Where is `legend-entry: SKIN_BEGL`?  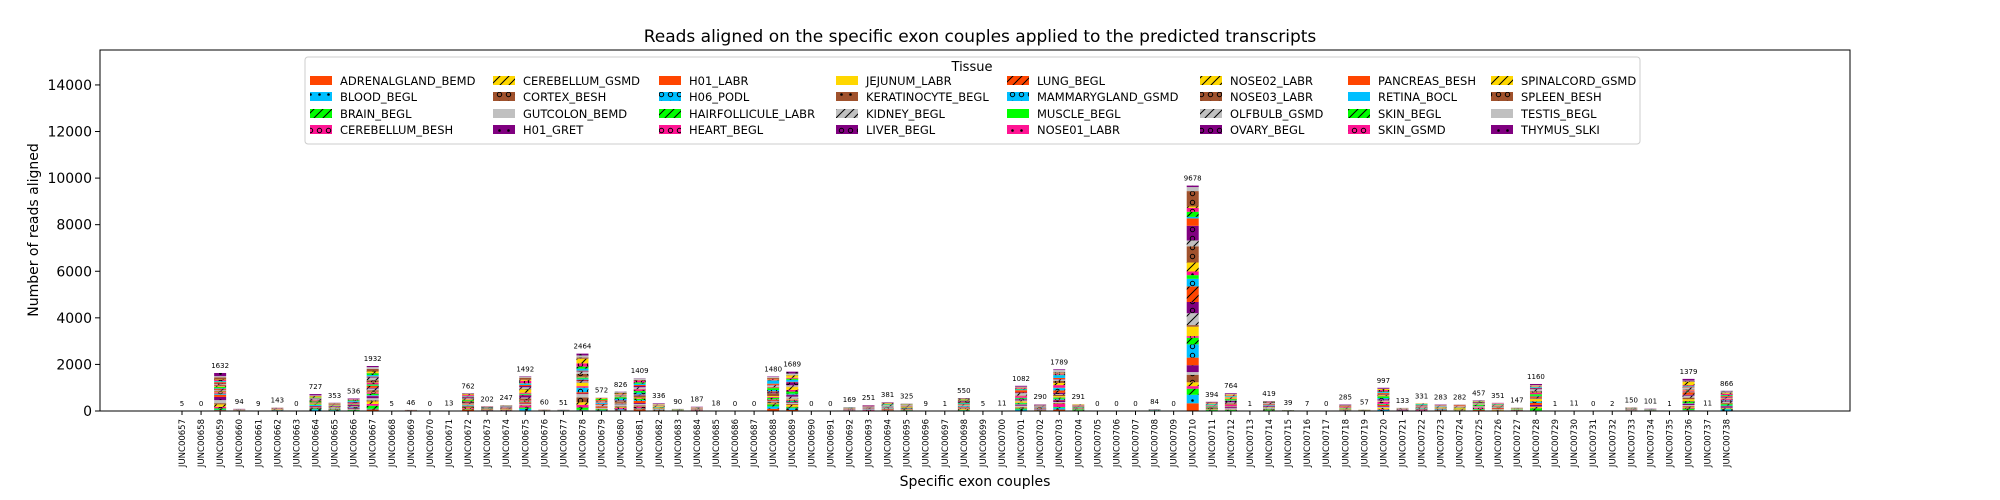
legend-entry: SKIN_BEGL is located at coordinates (1395, 114).